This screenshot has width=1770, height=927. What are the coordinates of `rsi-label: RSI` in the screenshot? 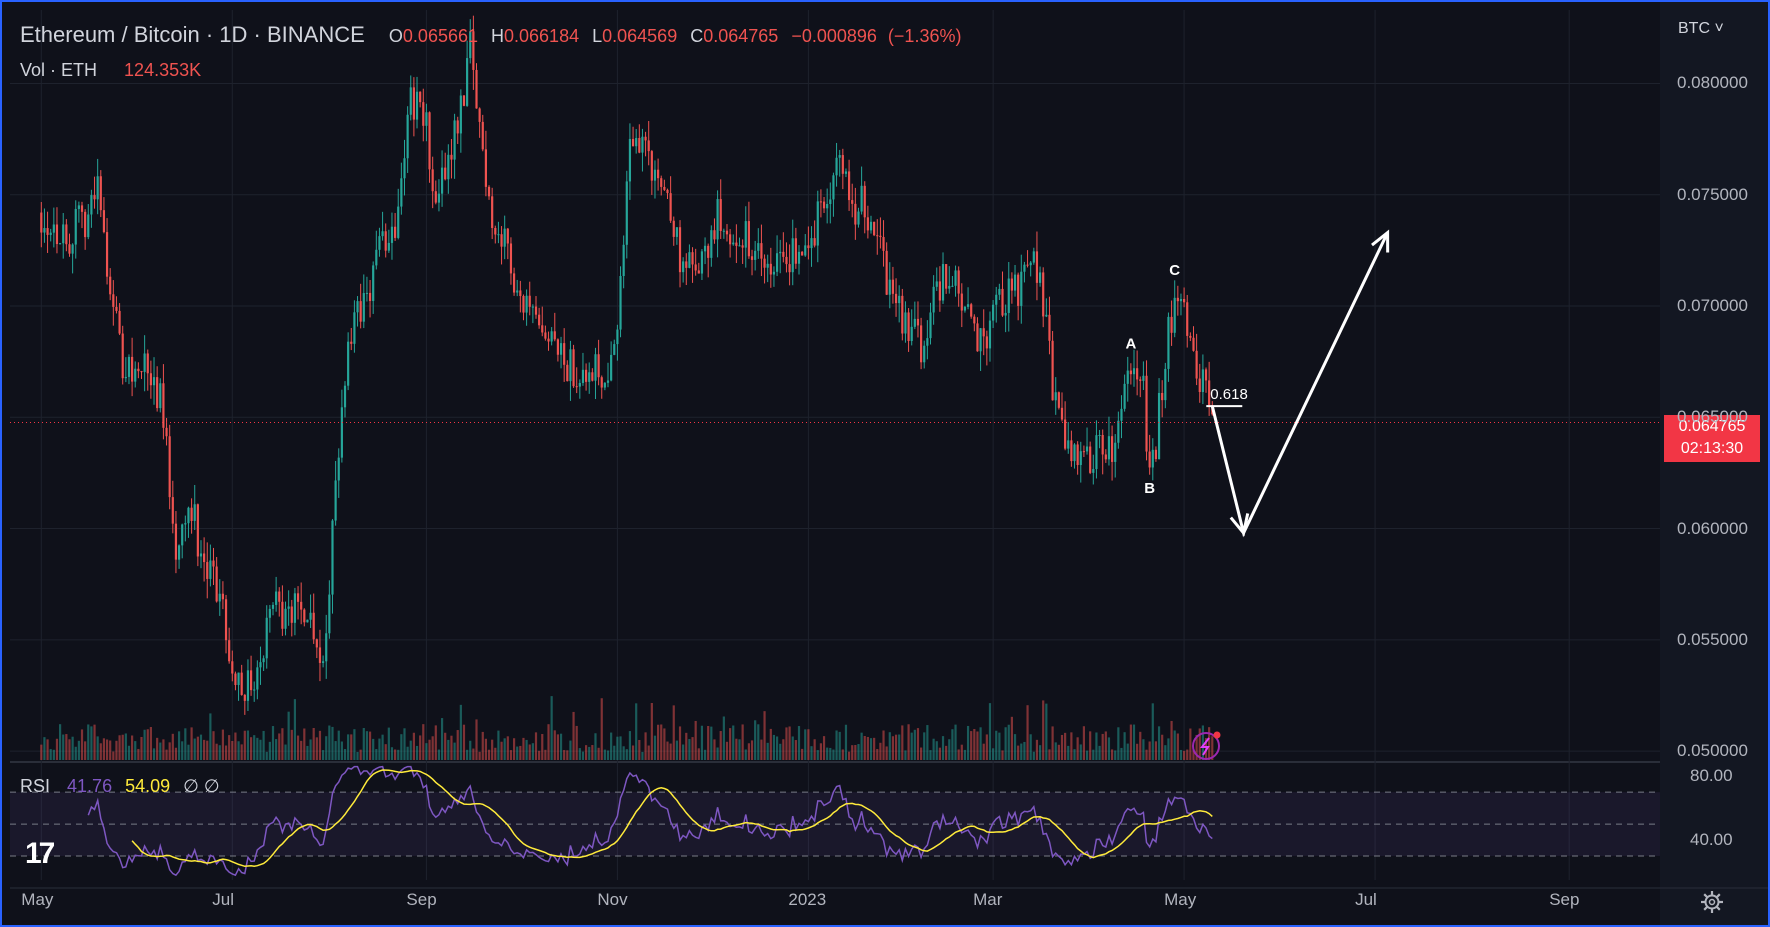 It's located at (35, 786).